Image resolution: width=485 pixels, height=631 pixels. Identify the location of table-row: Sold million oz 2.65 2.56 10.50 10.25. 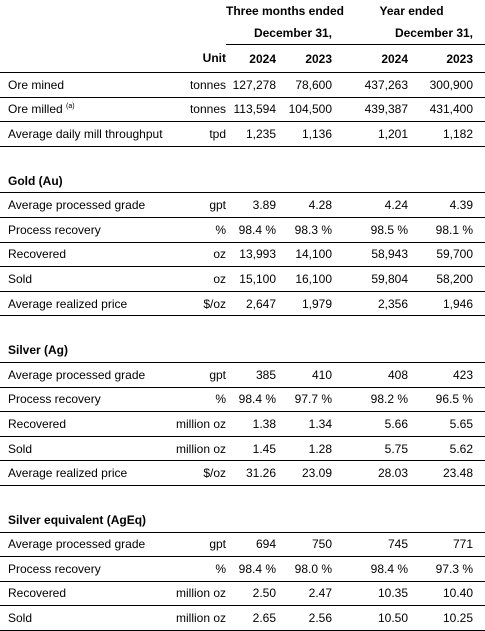
(242, 618).